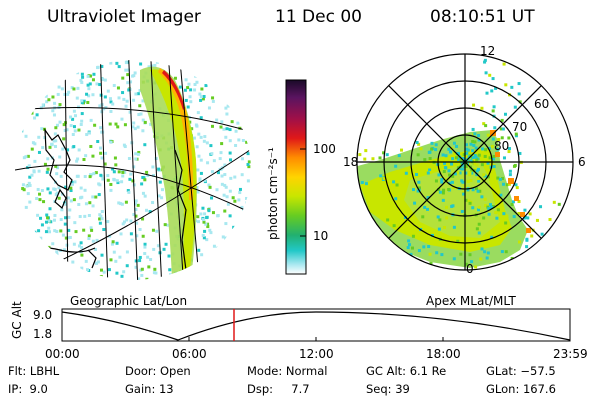 The width and height of the screenshot is (600, 400). I want to click on x-tick-1200: 12:00, so click(316, 354).